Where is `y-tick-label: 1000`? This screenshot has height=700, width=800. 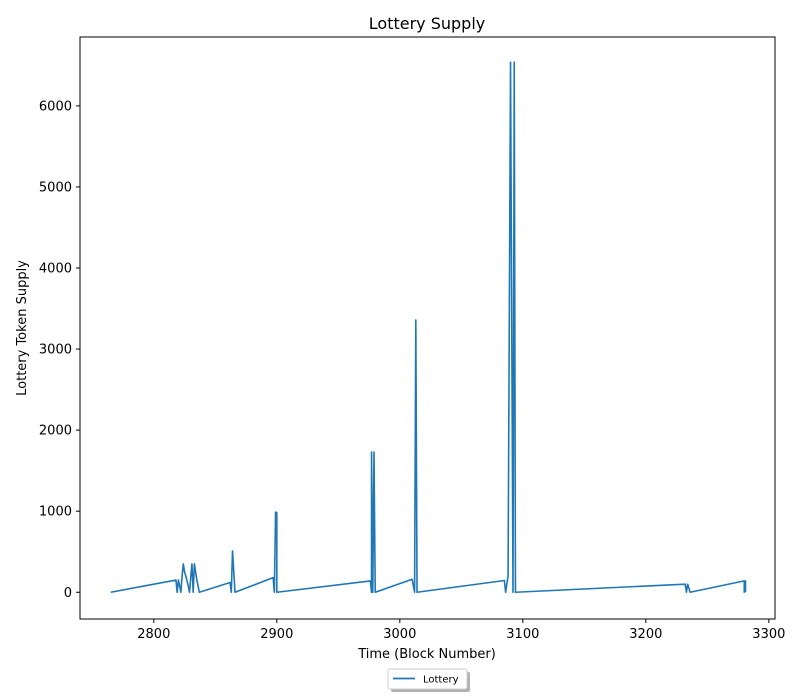 y-tick-label: 1000 is located at coordinates (55, 512).